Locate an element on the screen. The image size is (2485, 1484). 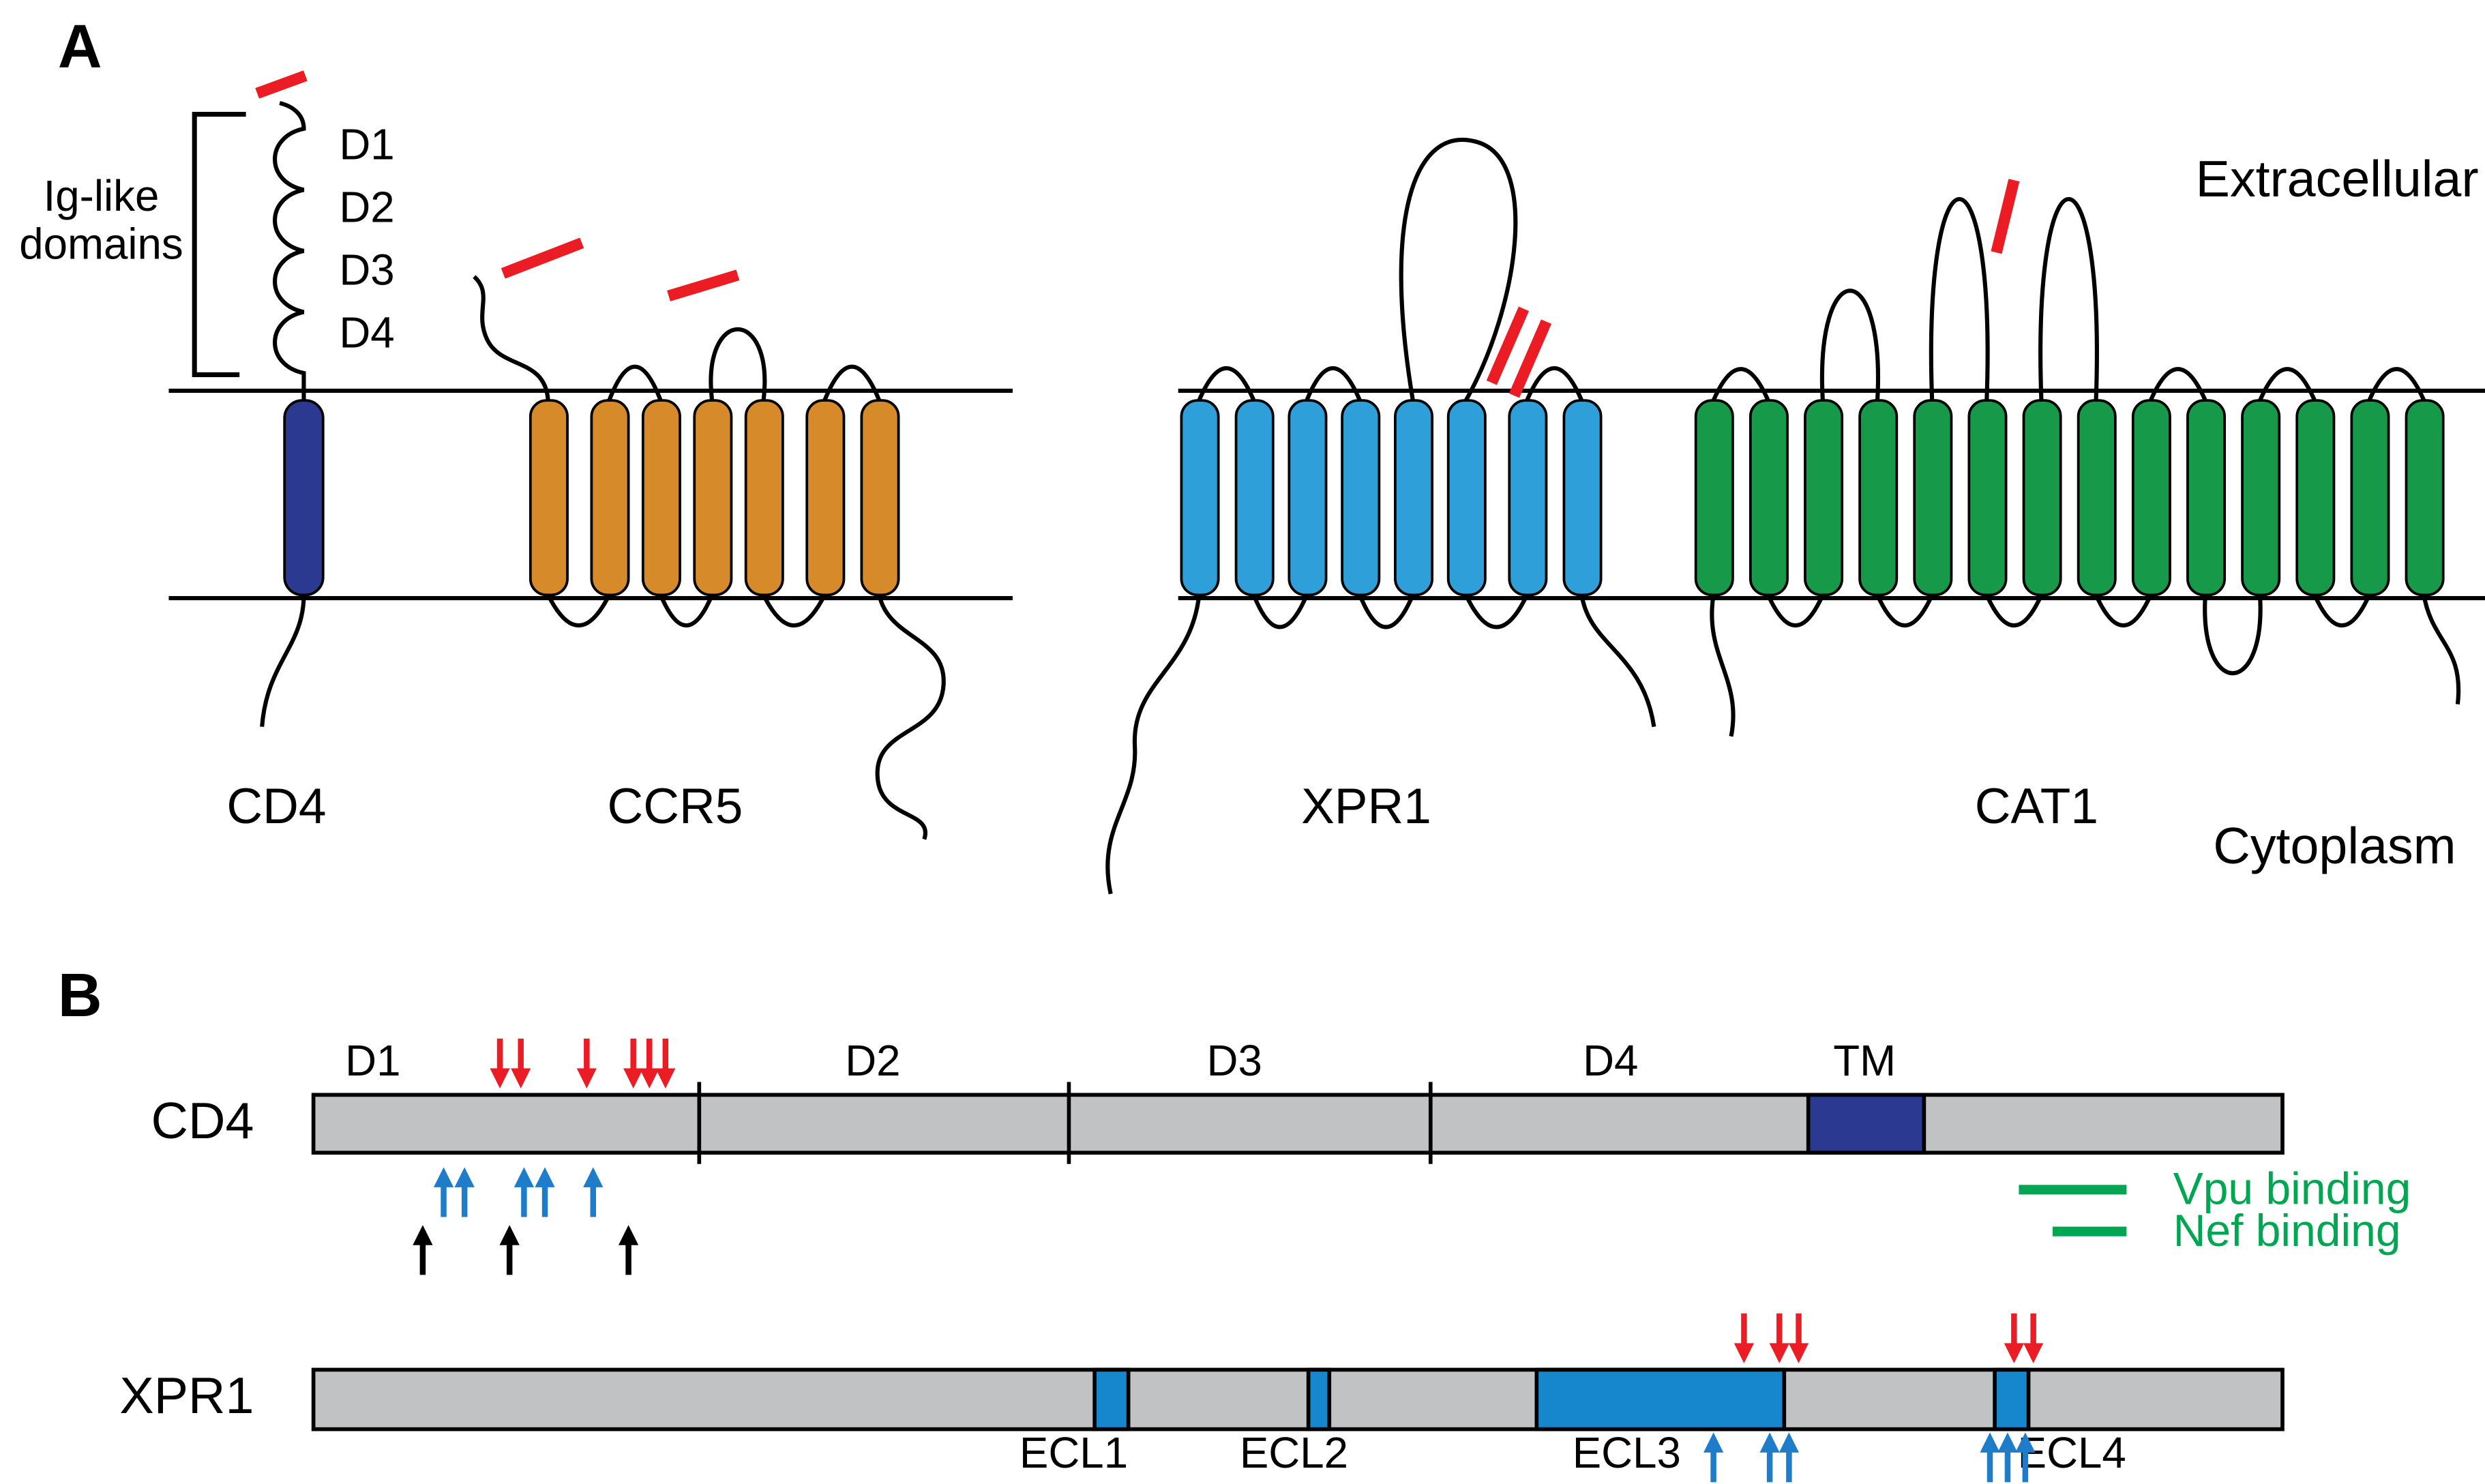
ccr5-helices is located at coordinates (714, 498).